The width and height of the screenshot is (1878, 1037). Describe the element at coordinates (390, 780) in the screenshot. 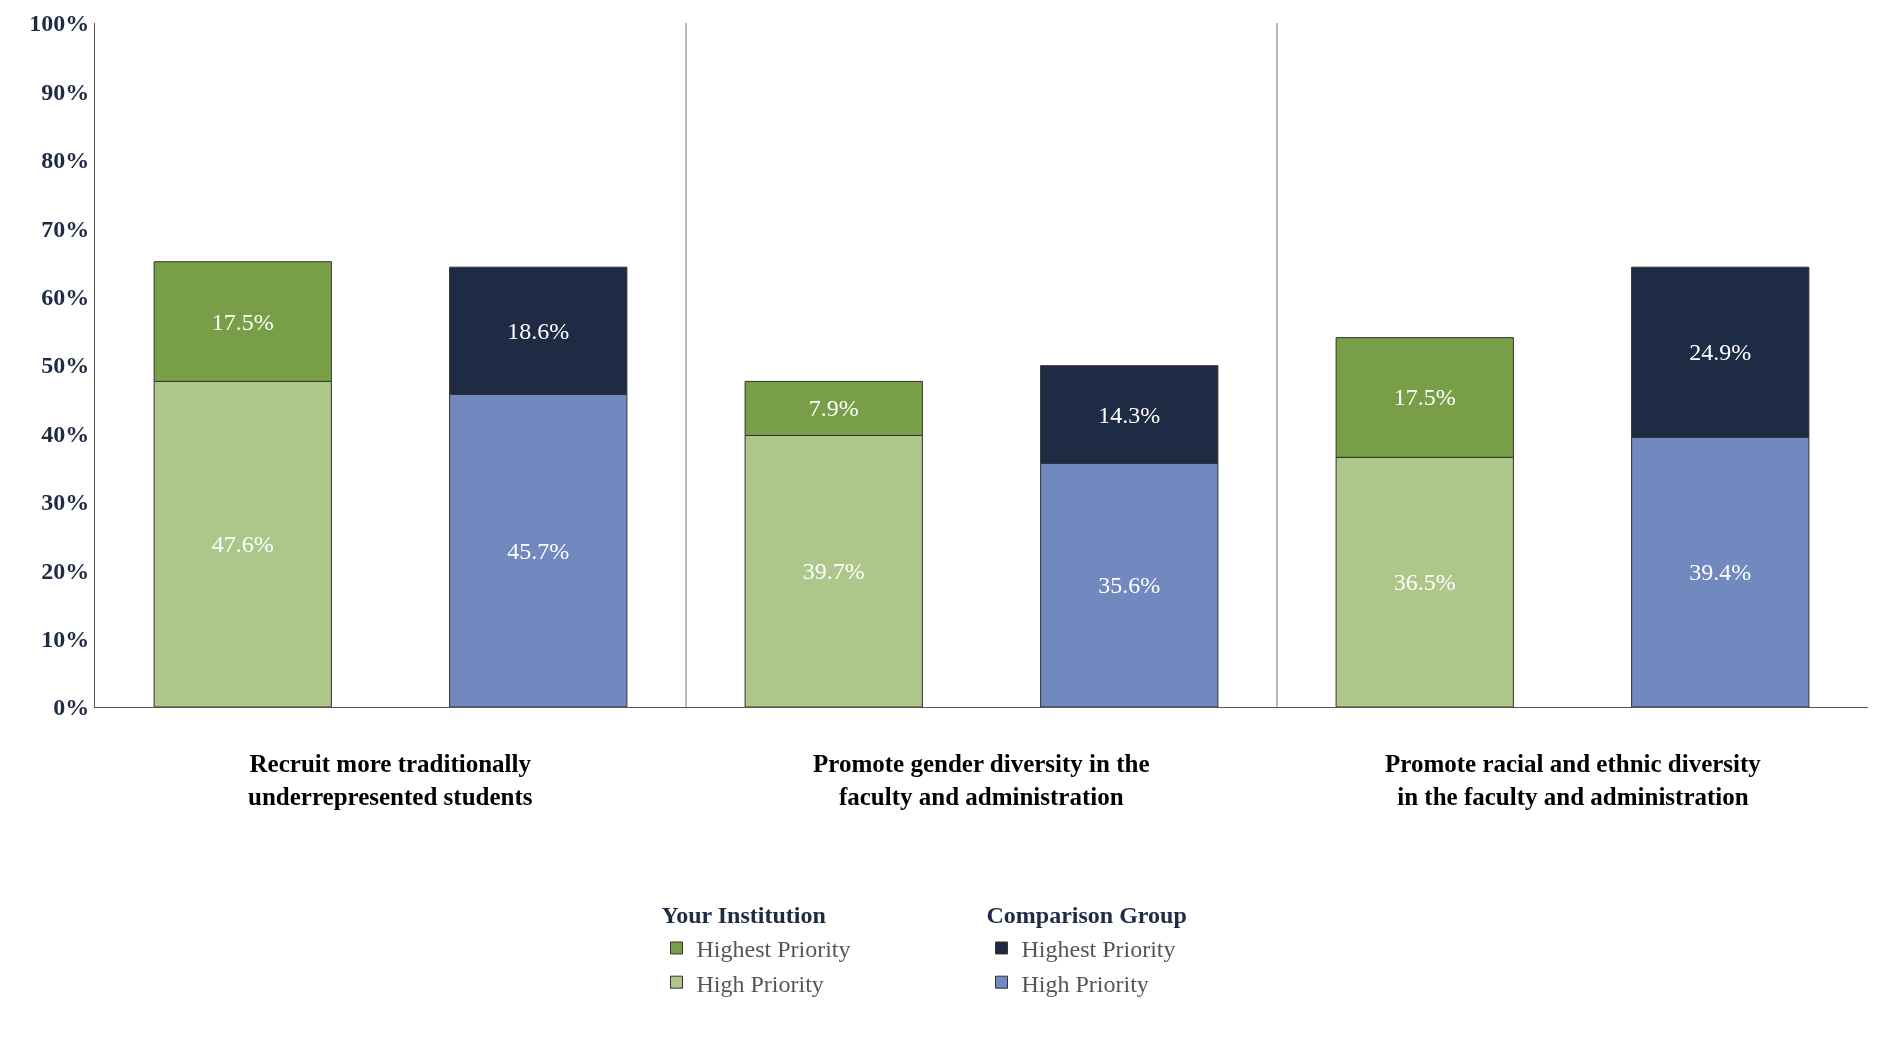

I see `text: Recruit more traditionally underrepresented students` at that location.